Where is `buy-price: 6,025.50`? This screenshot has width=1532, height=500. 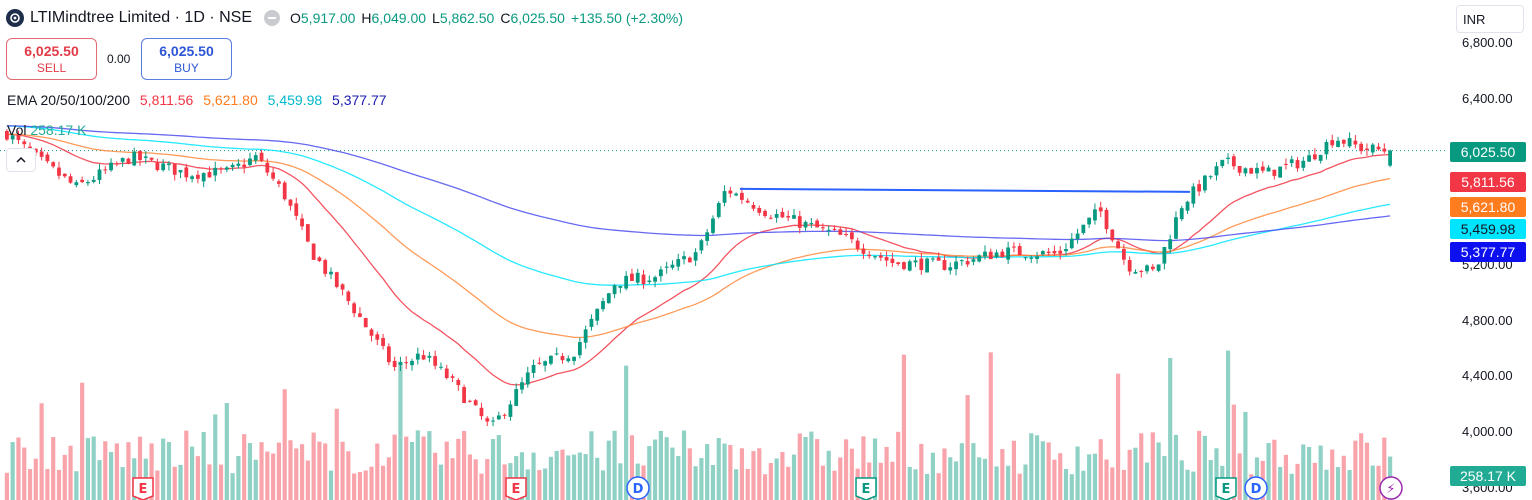
buy-price: 6,025.50 is located at coordinates (186, 51).